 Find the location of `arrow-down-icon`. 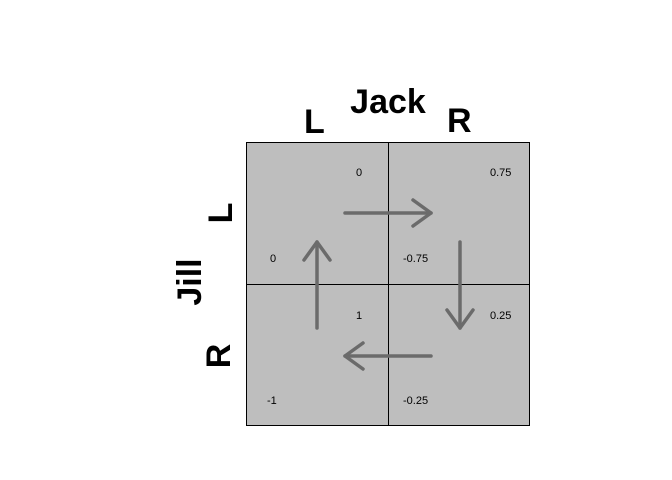

arrow-down-icon is located at coordinates (460, 285).